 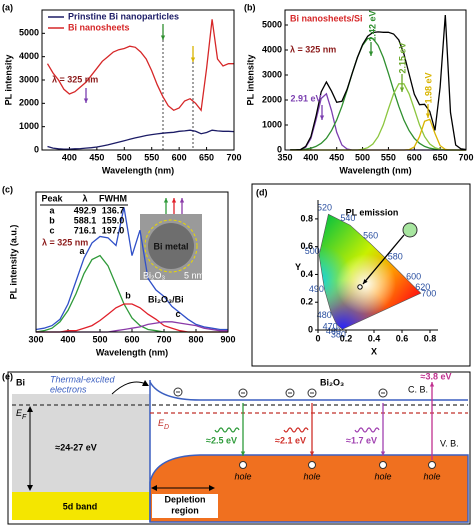 I want to click on wavelength-label: 620, so click(x=422, y=287).